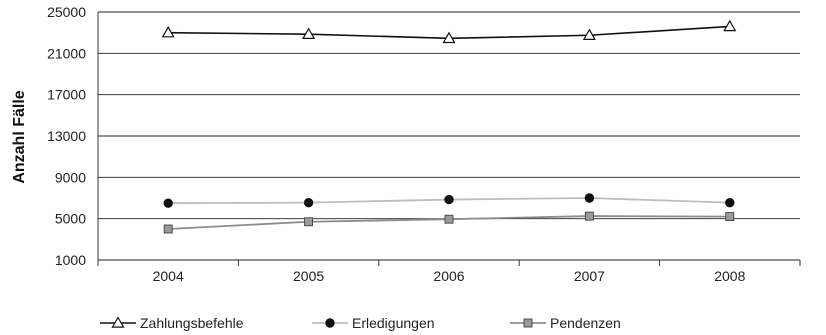  What do you see at coordinates (70, 260) in the screenshot?
I see `y-tick-label: 1000` at bounding box center [70, 260].